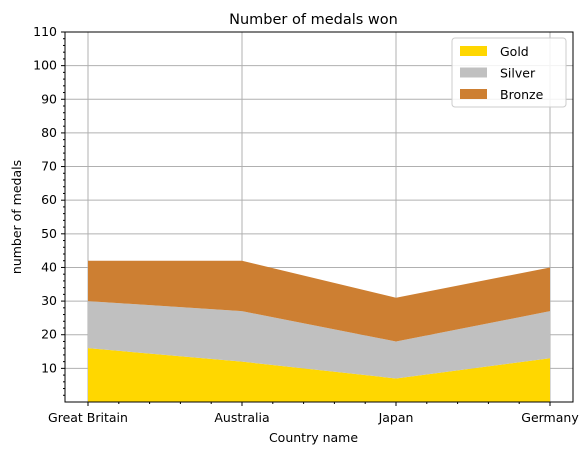 The width and height of the screenshot is (581, 455). What do you see at coordinates (319, 375) in the screenshot?
I see `area-gold` at bounding box center [319, 375].